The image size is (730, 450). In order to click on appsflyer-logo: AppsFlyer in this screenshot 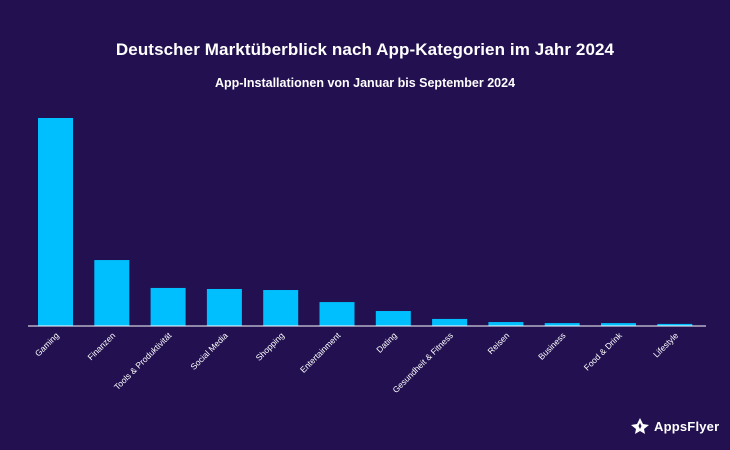, I will do `click(674, 426)`.